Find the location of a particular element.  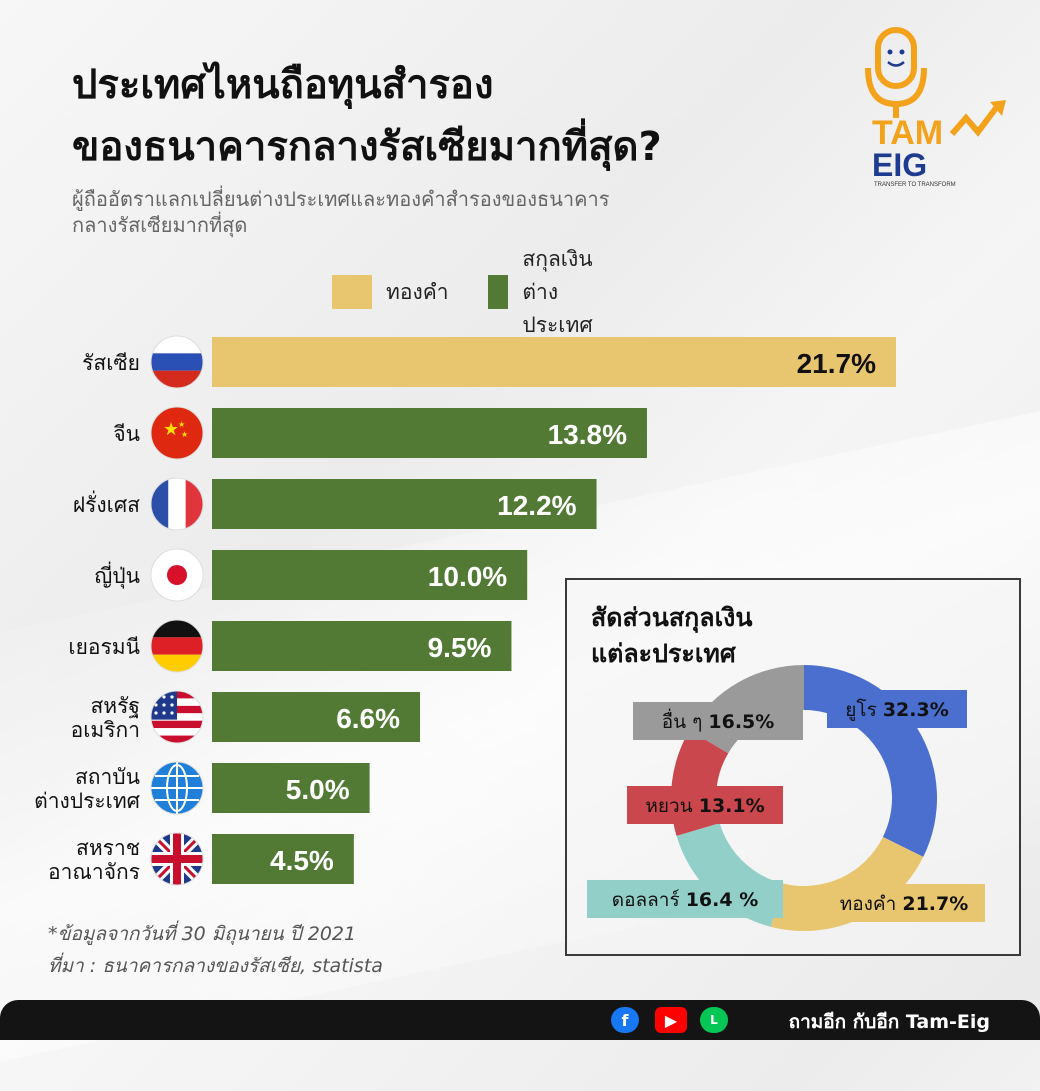

donut-title: สัดส่วนสกุลเงิน แต่ละประเทศ is located at coordinates (721, 636).